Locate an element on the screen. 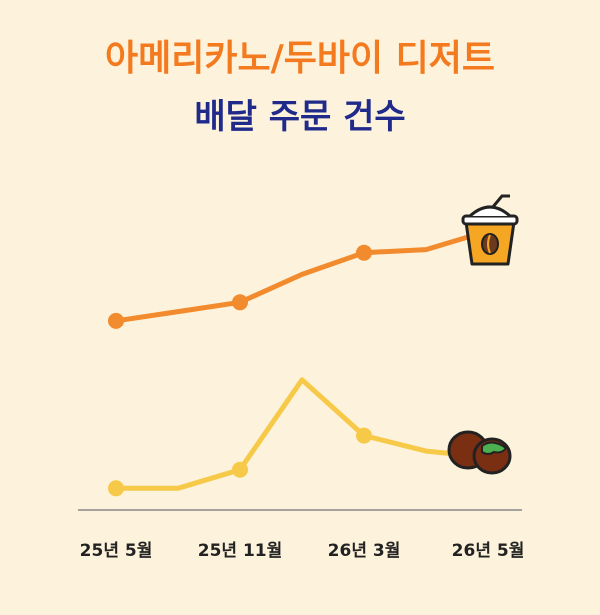 This screenshot has height=615, width=600. coffee-icon is located at coordinates (490, 230).